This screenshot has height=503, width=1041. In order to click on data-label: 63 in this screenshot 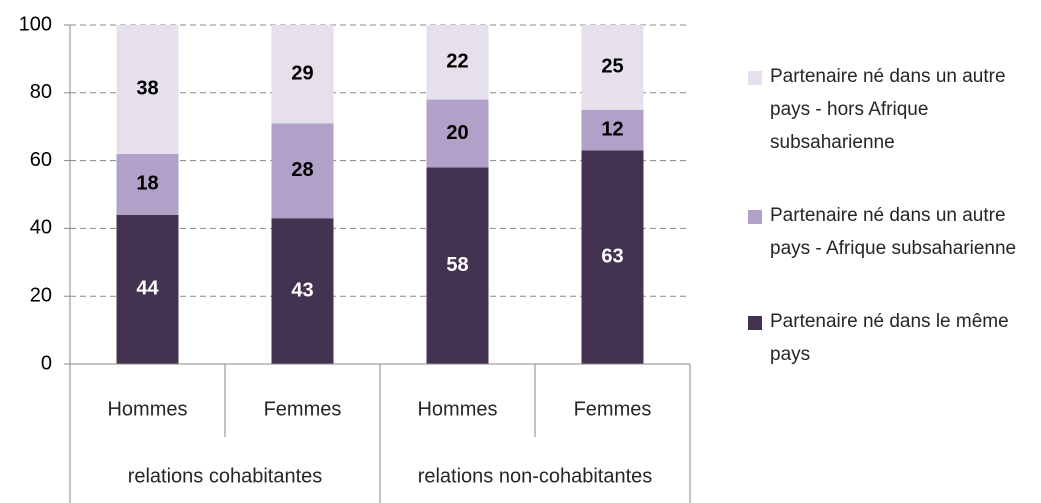, I will do `click(612, 256)`.